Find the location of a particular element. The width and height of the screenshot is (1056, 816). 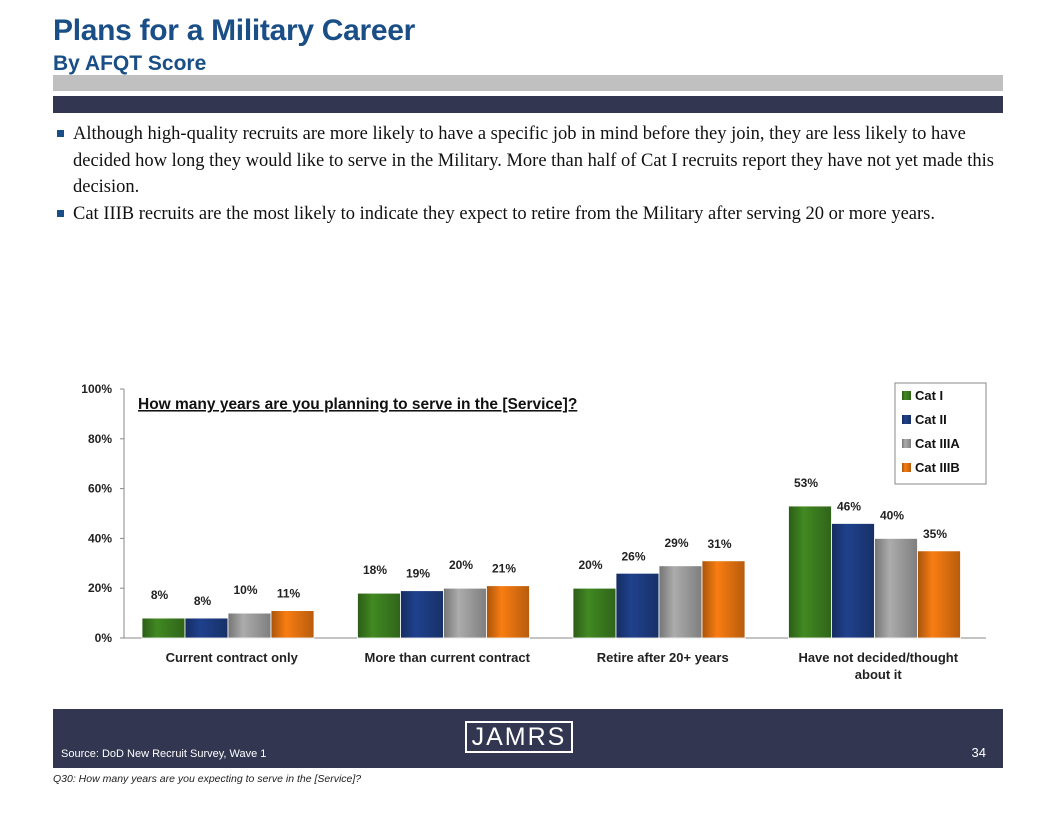

bar-value-label: 18% is located at coordinates (375, 570).